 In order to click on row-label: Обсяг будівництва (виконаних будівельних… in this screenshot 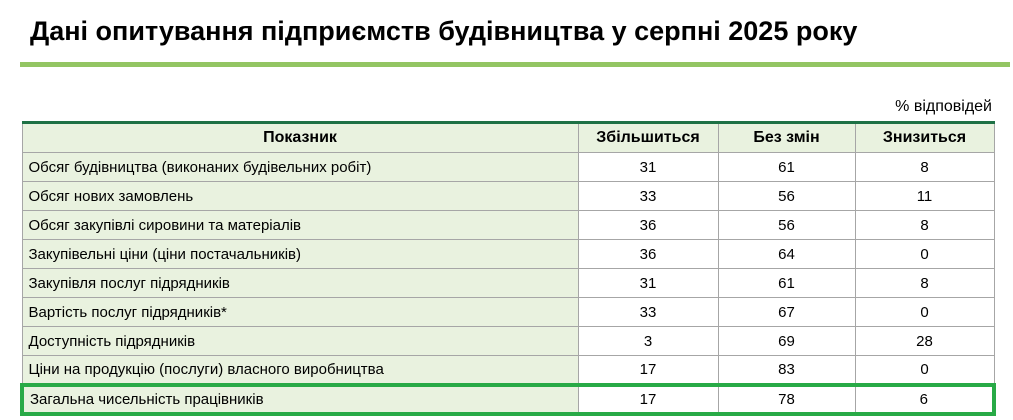, I will do `click(300, 167)`.